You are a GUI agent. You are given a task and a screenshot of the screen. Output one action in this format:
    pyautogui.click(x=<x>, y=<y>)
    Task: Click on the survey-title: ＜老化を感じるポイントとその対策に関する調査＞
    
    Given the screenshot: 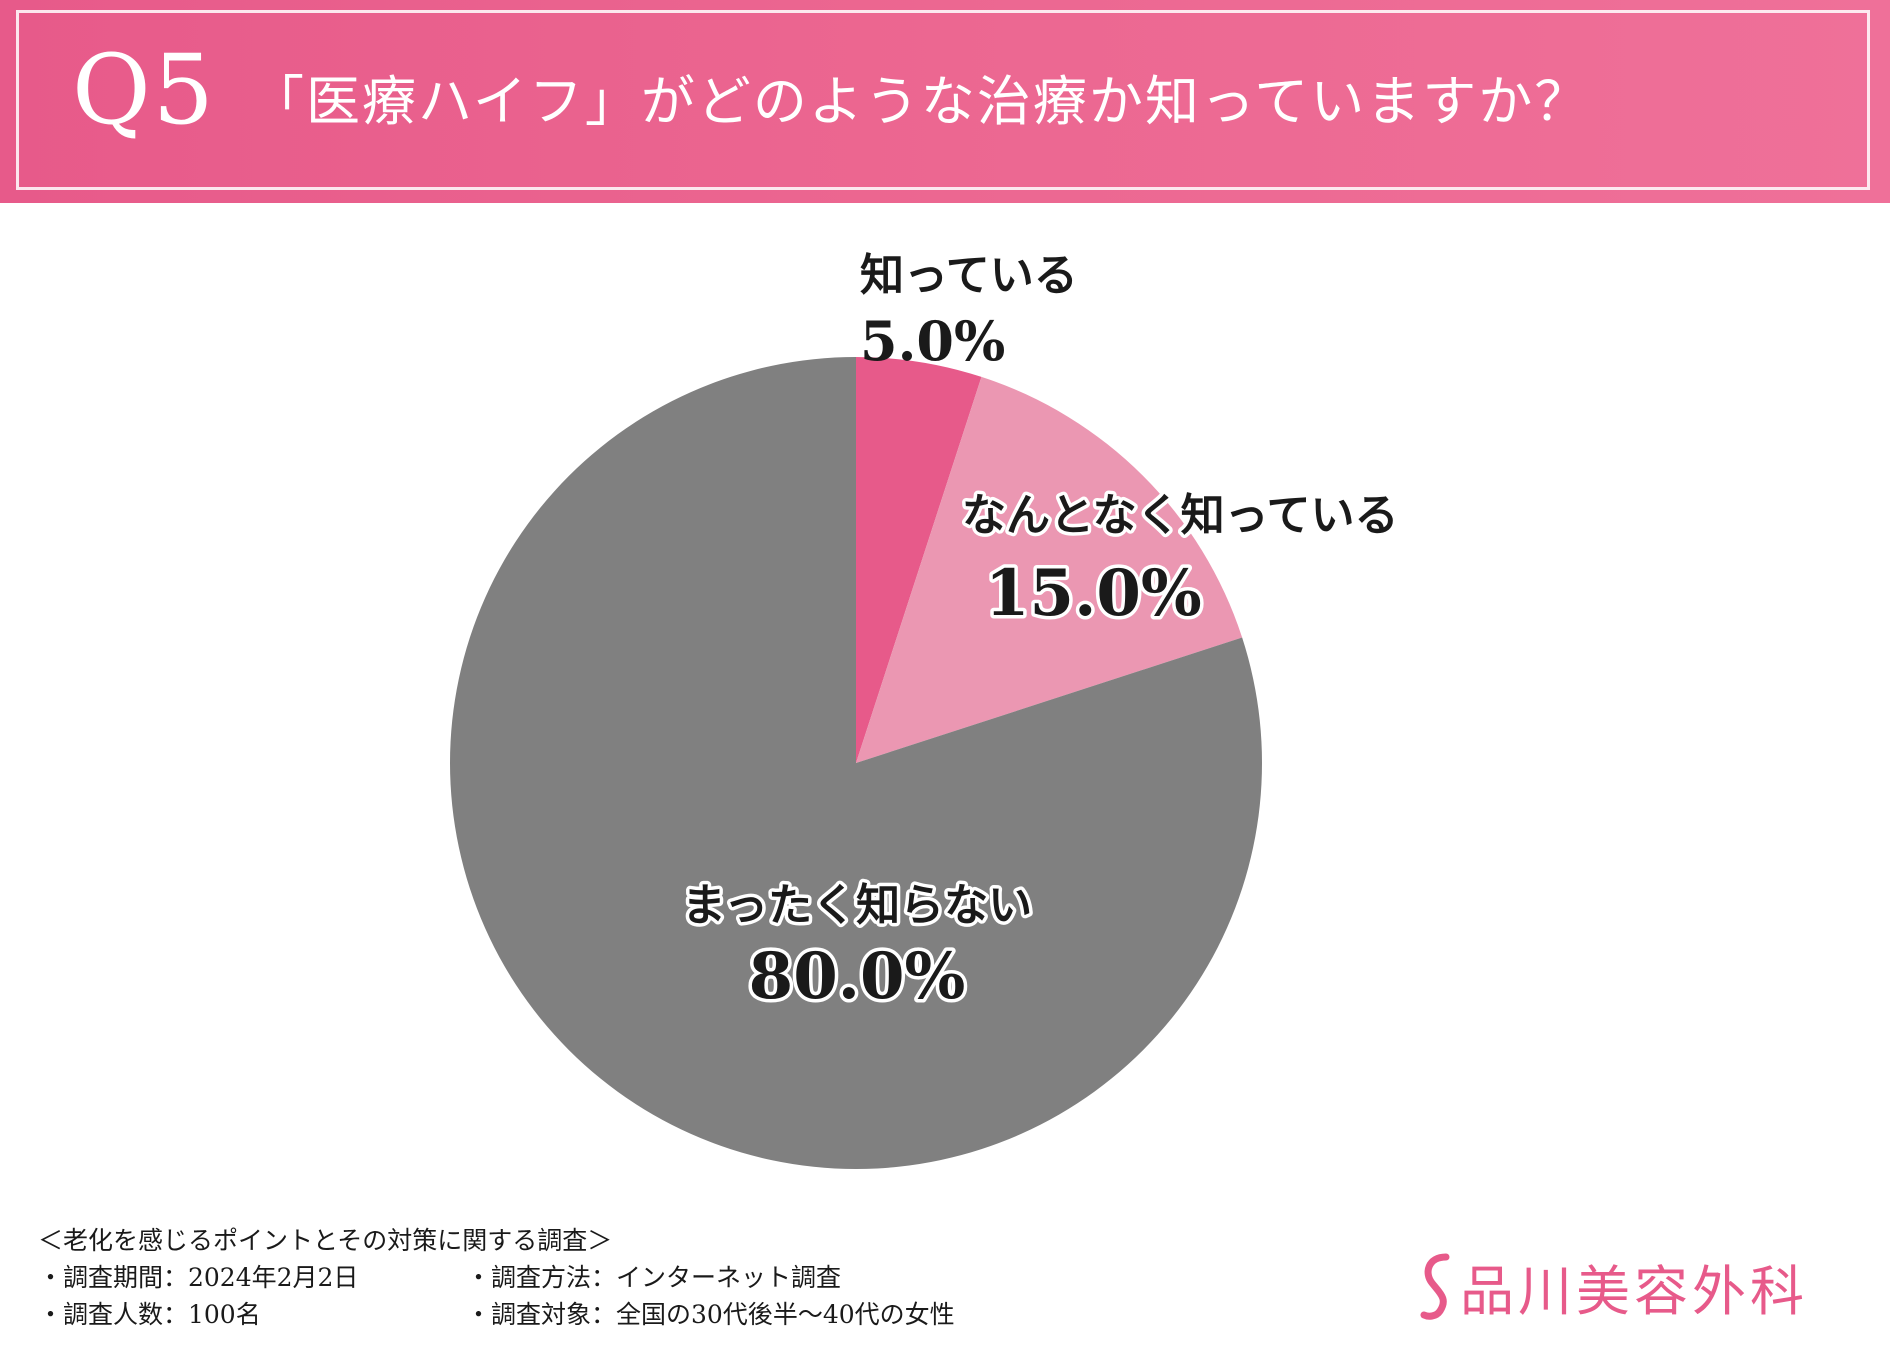 What is the action you would take?
    pyautogui.click(x=325, y=1240)
    